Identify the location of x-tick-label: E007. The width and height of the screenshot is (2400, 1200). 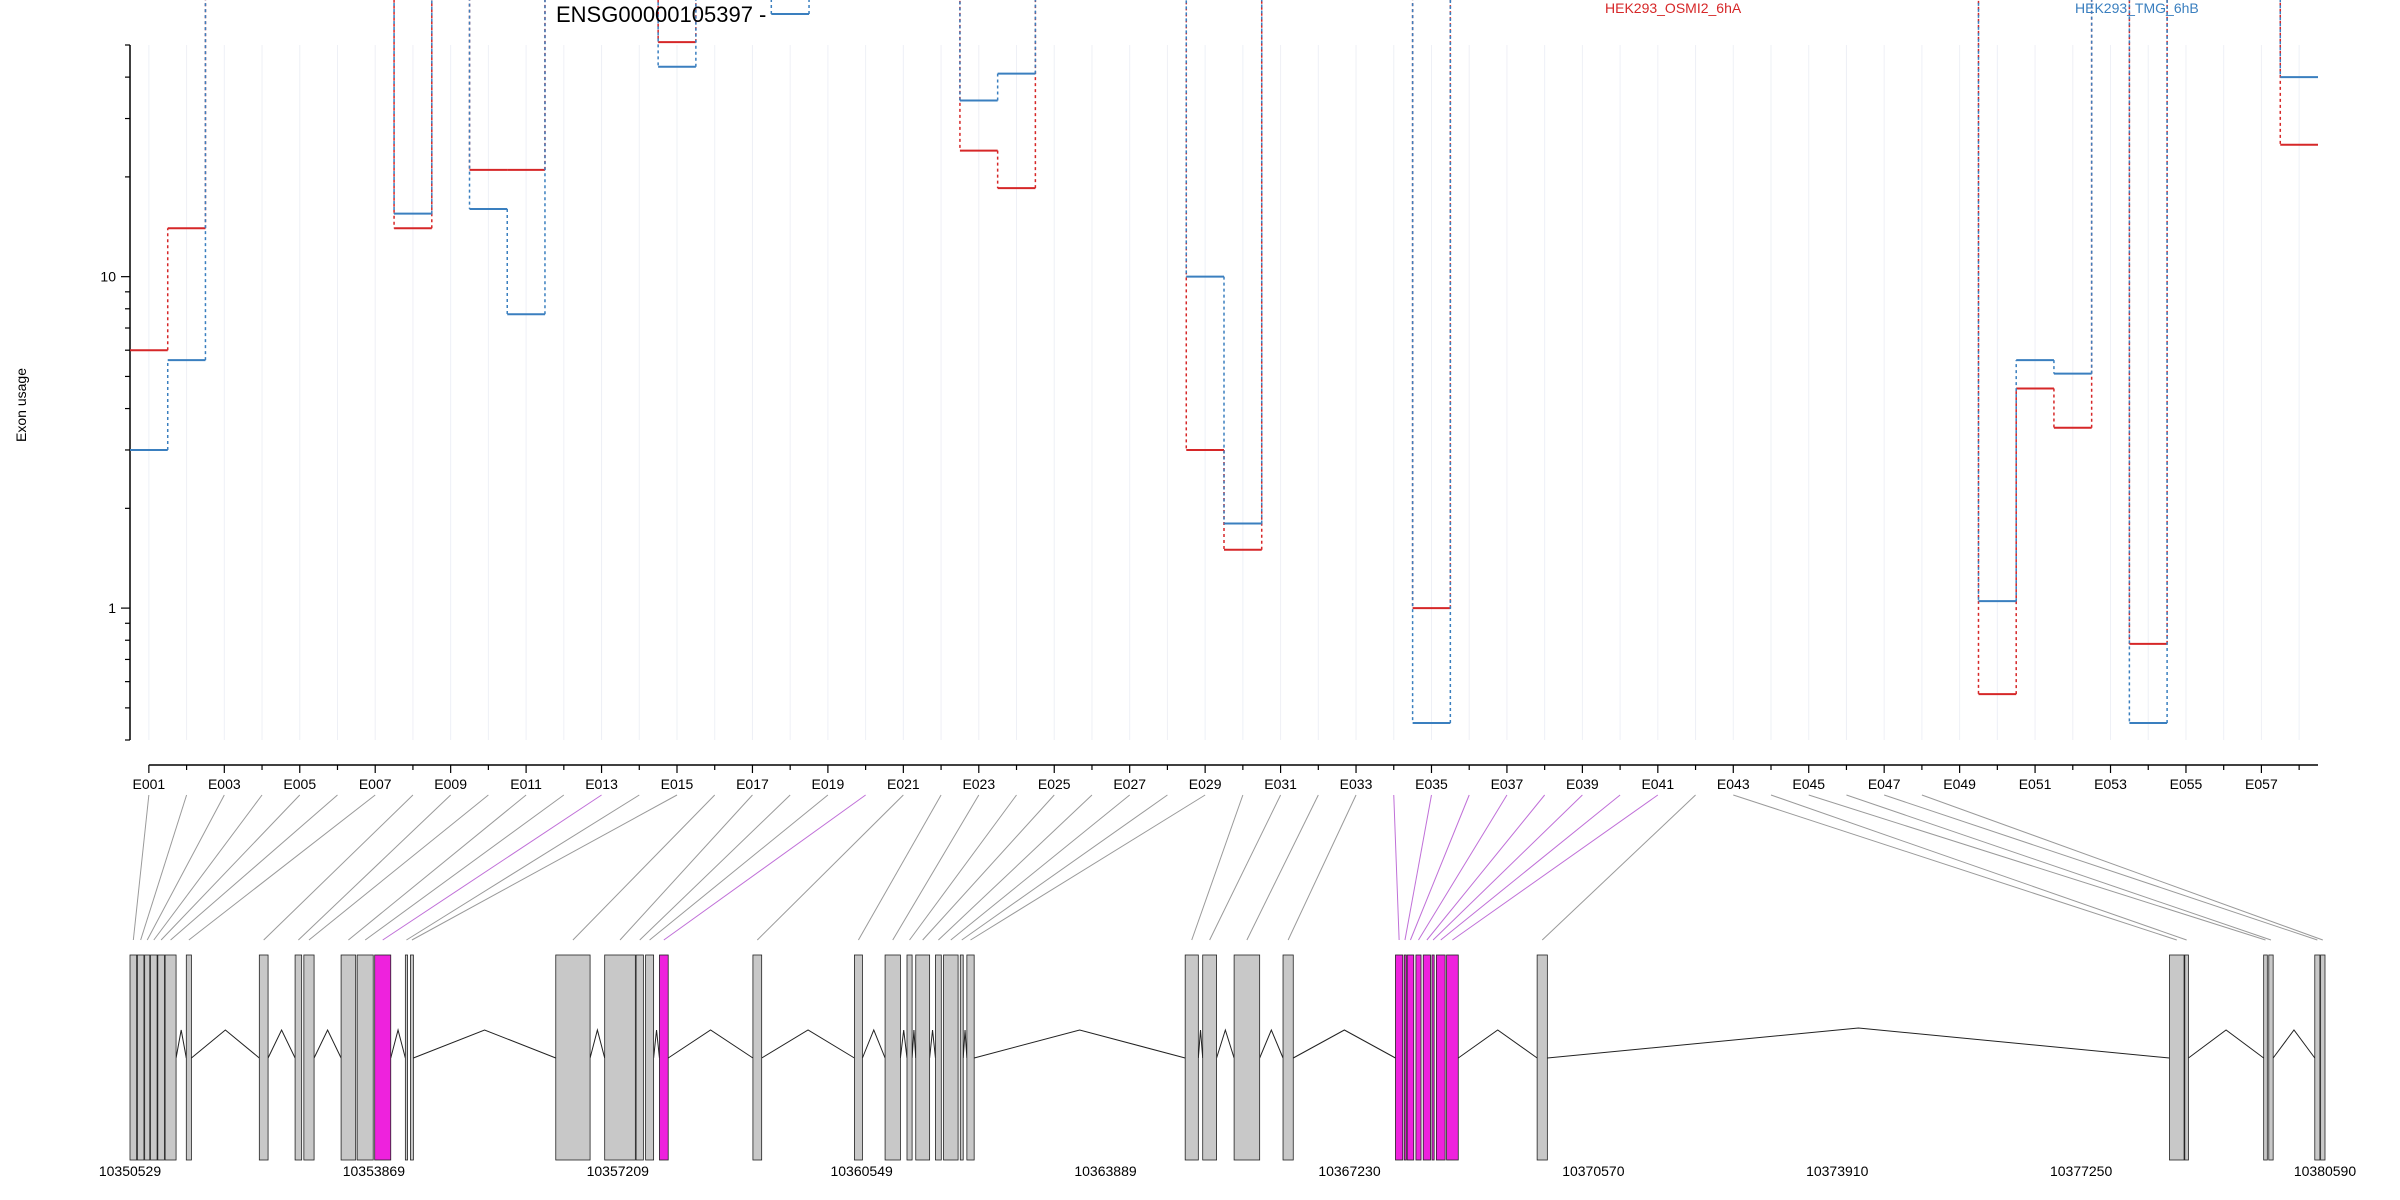
(375, 784).